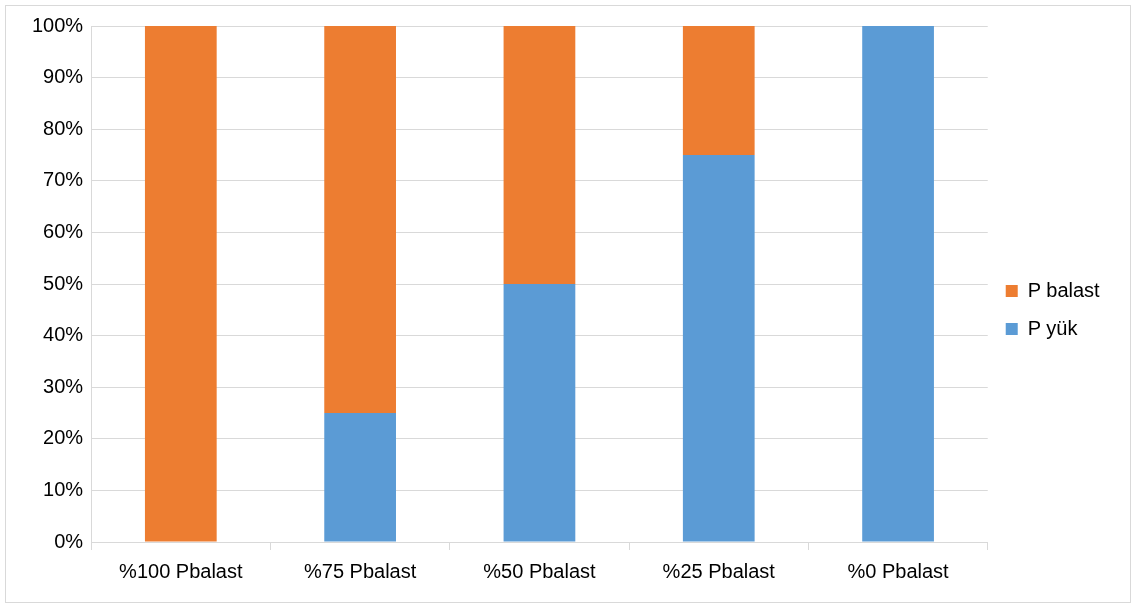 This screenshot has width=1134, height=608. Describe the element at coordinates (63, 488) in the screenshot. I see `y-tick-label: 10%` at that location.